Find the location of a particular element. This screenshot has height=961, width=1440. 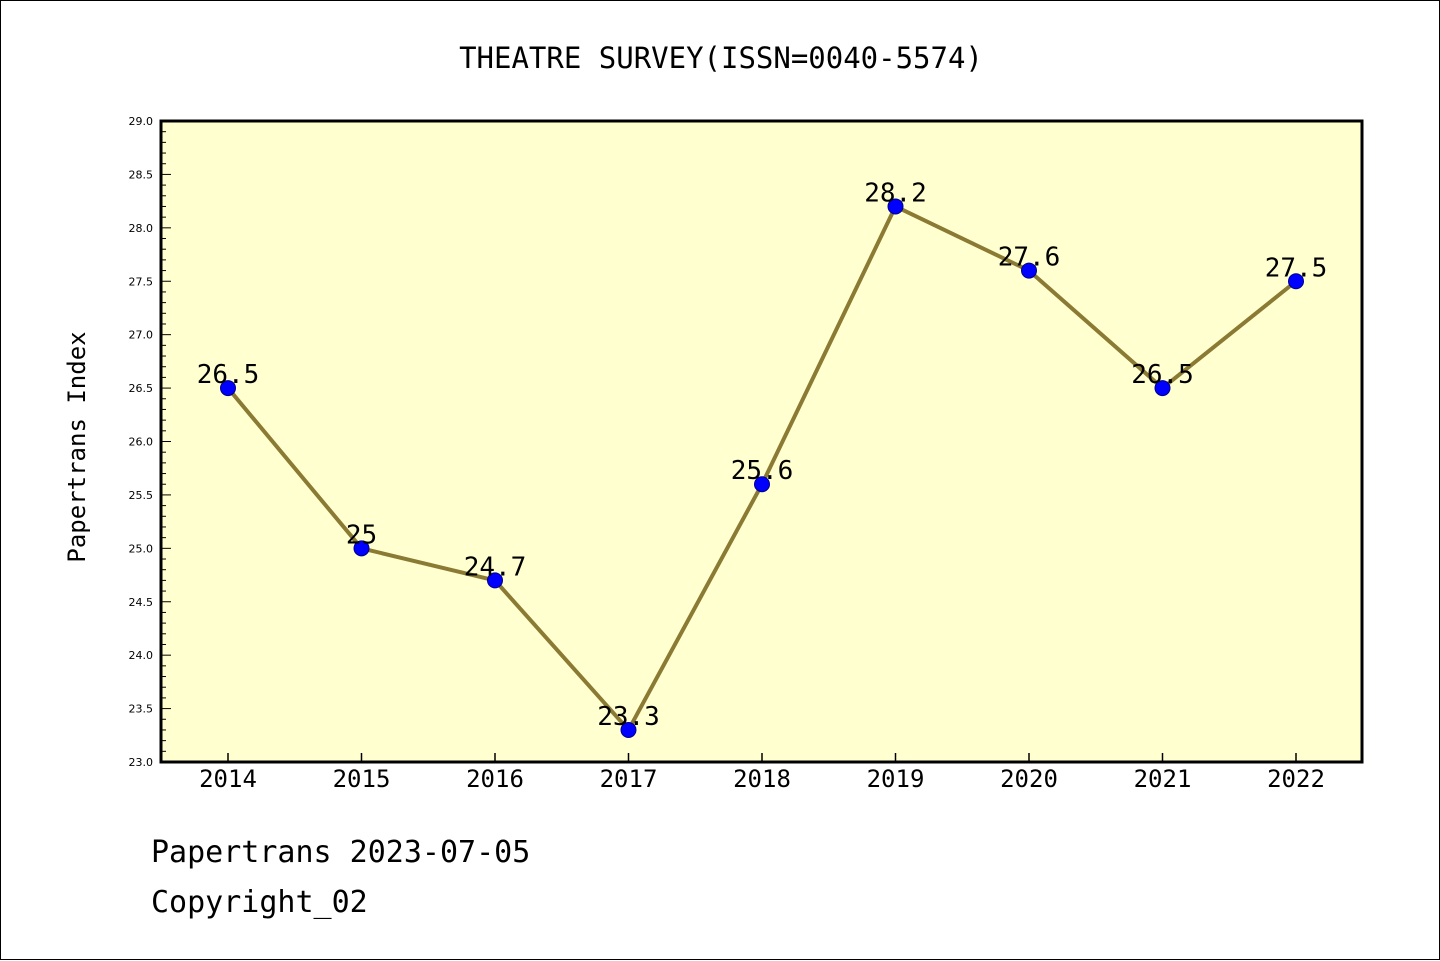

y-tick-label: 24.0 is located at coordinates (141, 655).